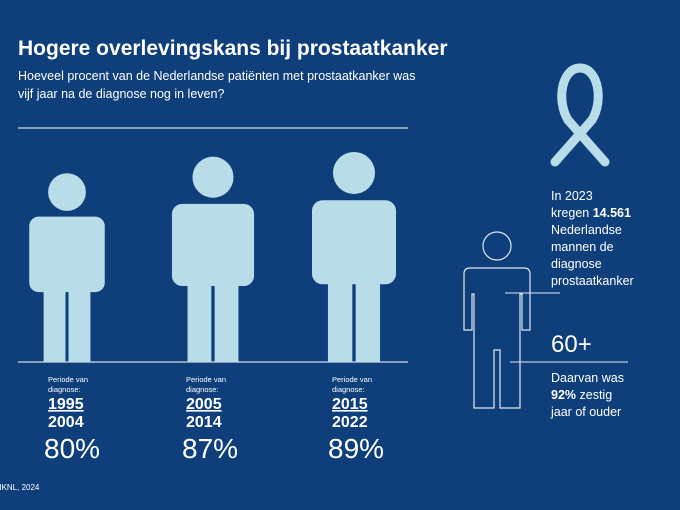  I want to click on stat-line: Daarvan was, so click(587, 378).